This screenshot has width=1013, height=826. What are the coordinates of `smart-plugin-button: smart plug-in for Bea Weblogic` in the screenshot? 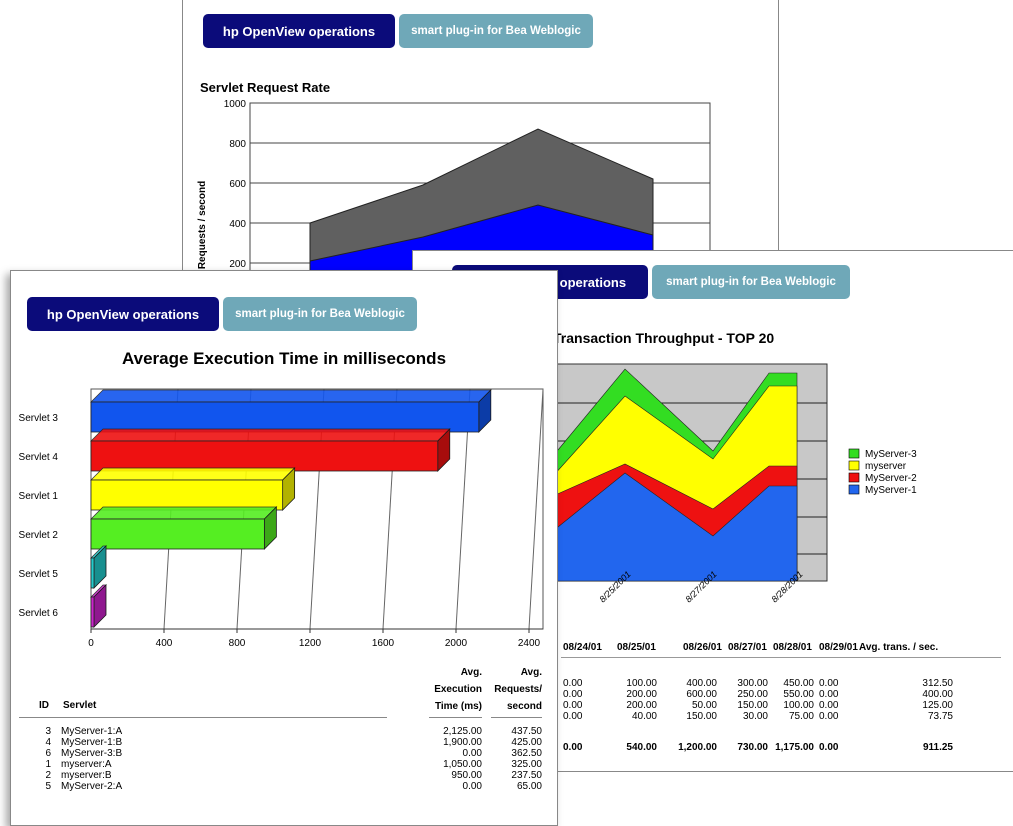 It's located at (496, 31).